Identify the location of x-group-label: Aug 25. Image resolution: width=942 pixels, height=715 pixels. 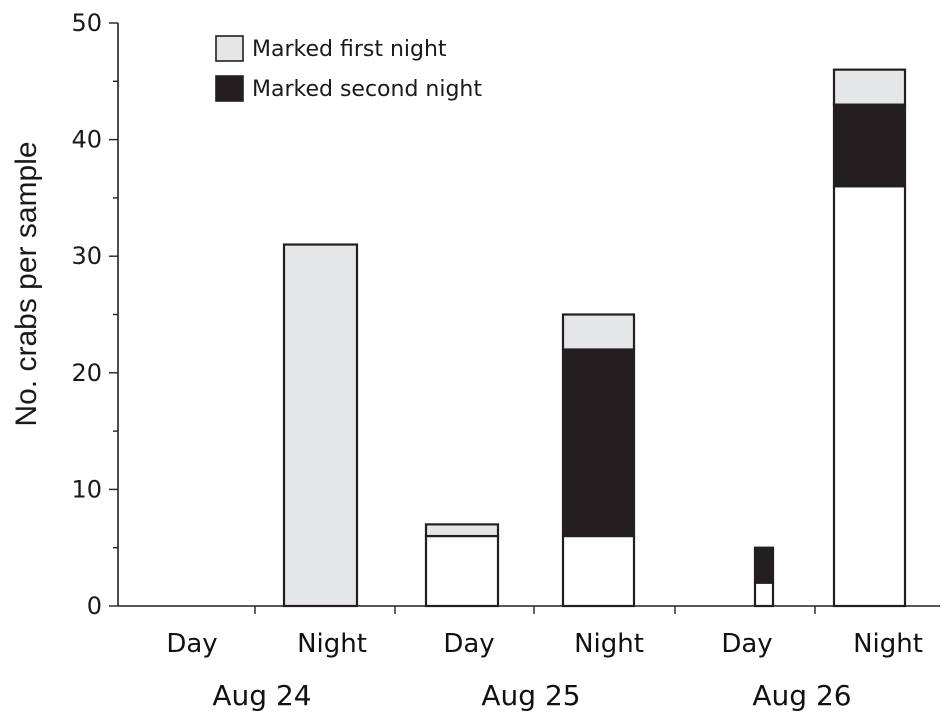
(530, 695).